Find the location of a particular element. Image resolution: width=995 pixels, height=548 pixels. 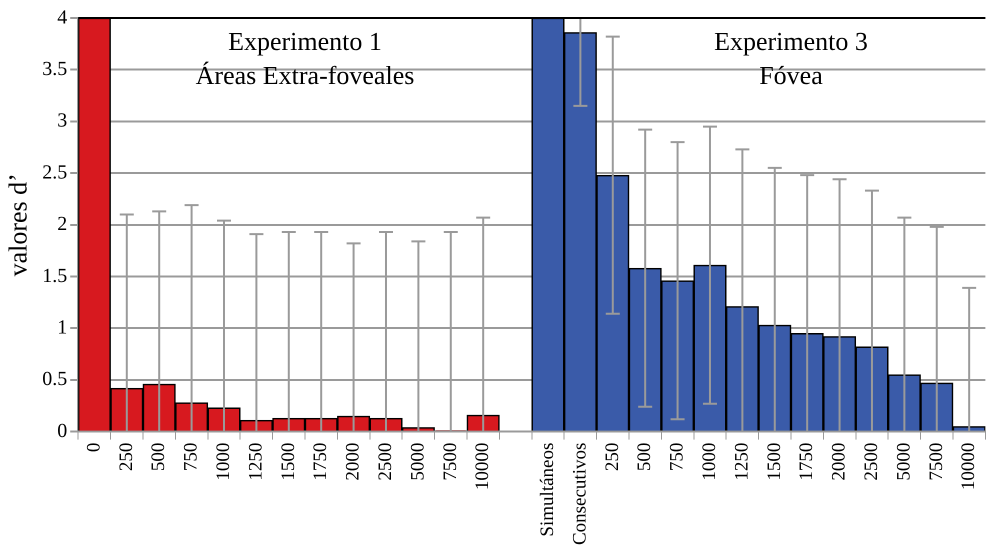

y-tick-label: 3.5 is located at coordinates (55, 69).